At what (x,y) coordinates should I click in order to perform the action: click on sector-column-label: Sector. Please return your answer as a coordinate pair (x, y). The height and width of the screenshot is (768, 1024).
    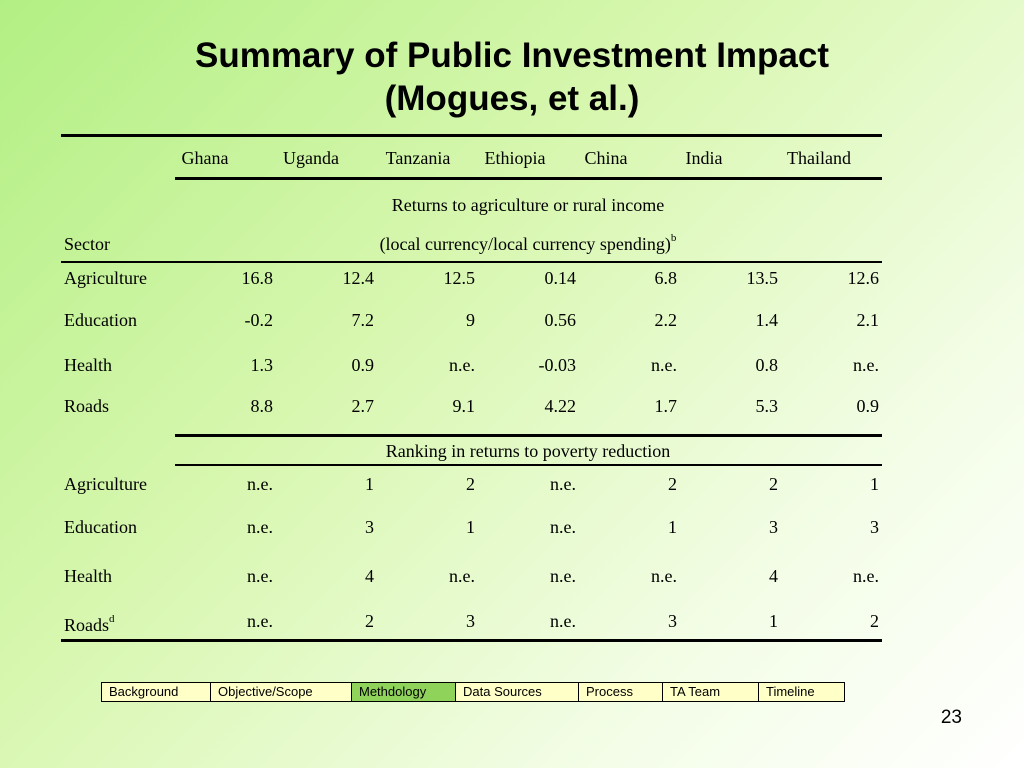
    Looking at the image, I should click on (87, 244).